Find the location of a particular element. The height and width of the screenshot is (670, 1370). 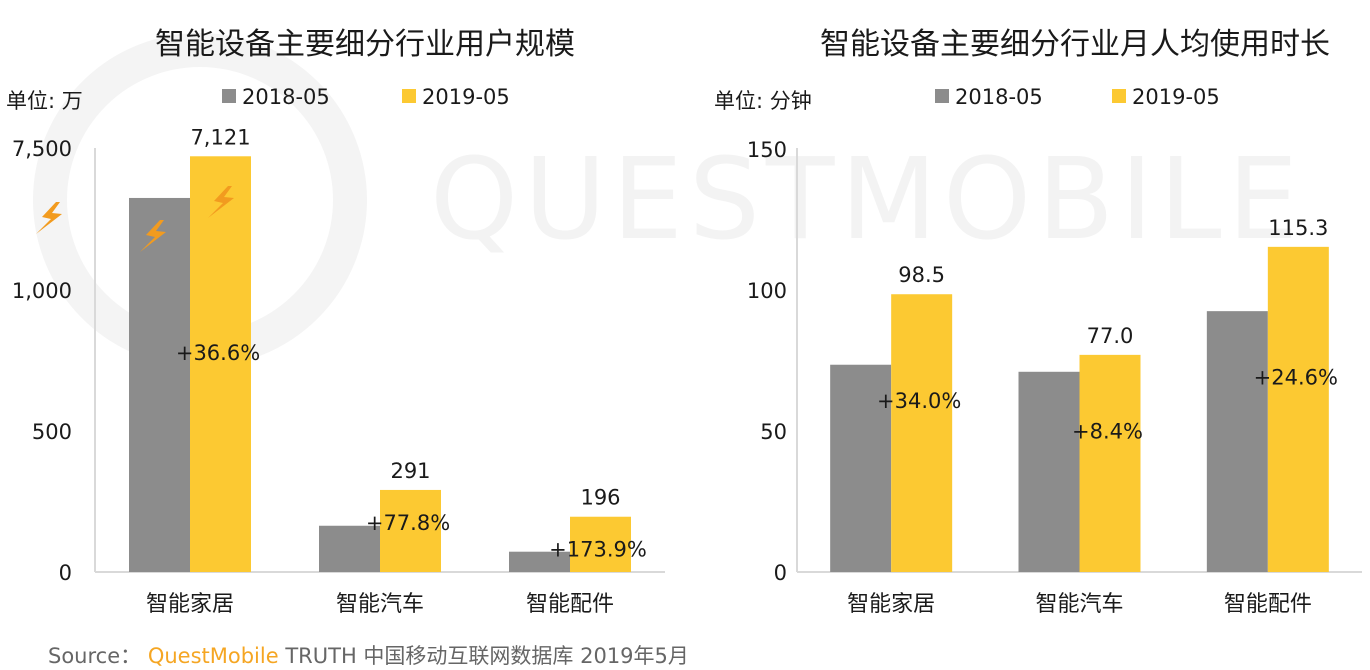

source-brand: QuestMobile is located at coordinates (213, 656).